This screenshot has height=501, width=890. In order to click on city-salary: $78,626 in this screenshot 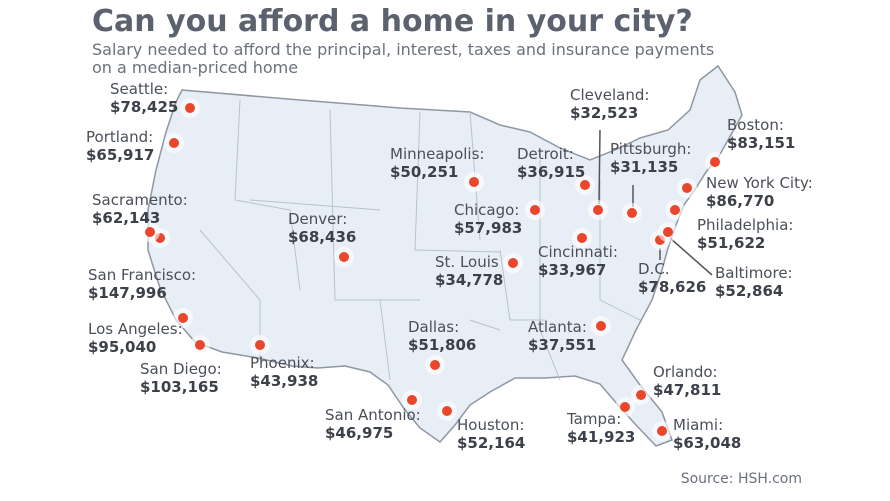, I will do `click(672, 287)`.